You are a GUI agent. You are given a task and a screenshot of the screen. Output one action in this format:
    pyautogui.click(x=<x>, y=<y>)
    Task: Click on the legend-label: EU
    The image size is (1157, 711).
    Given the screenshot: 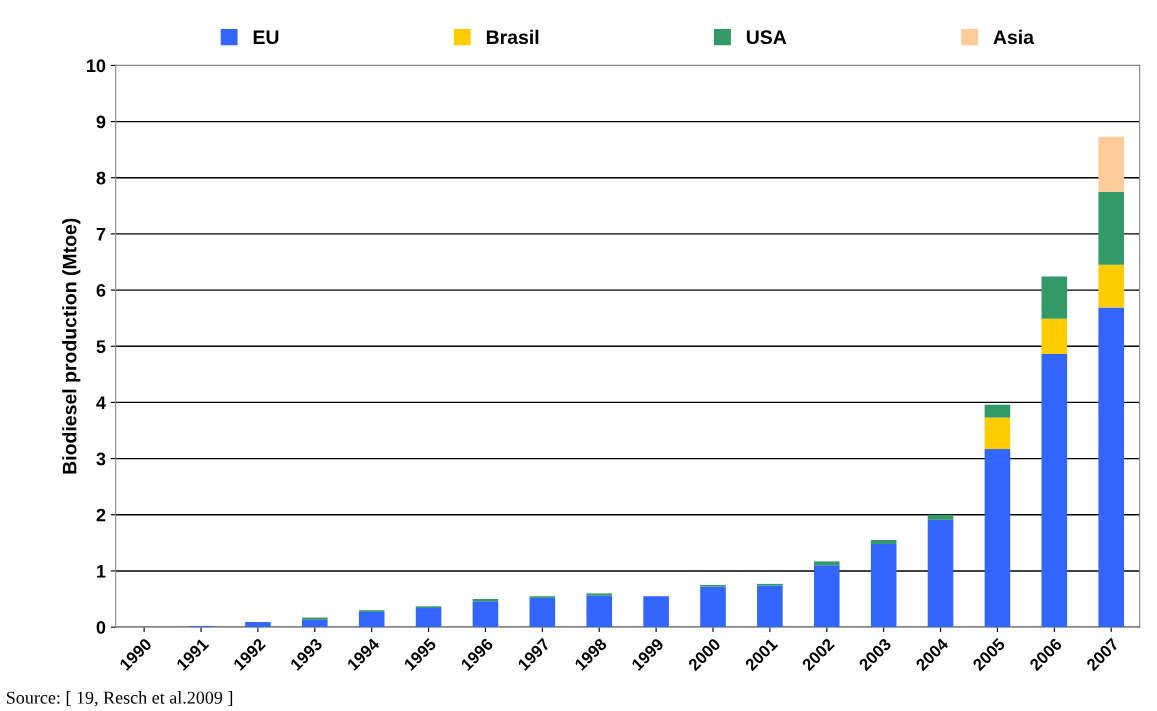 What is the action you would take?
    pyautogui.click(x=266, y=37)
    